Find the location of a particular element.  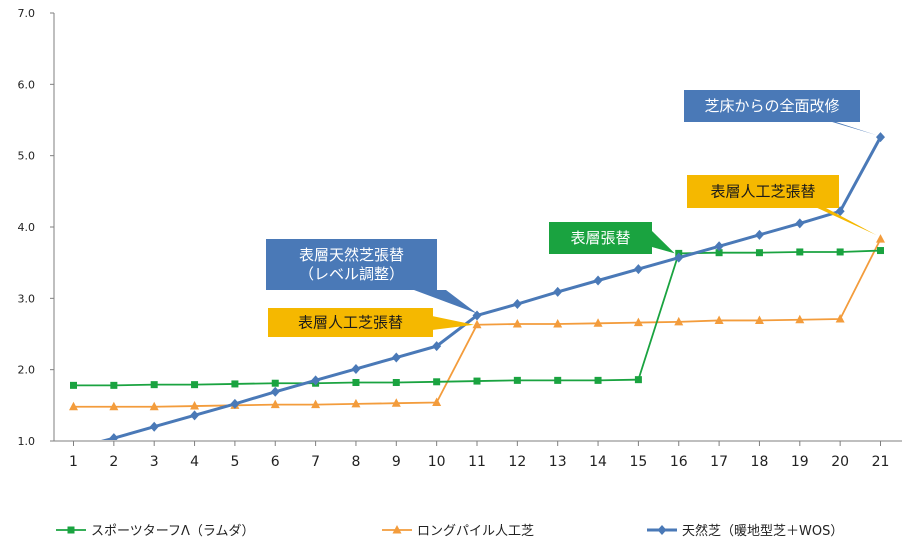

x-tick-label: 3 is located at coordinates (154, 462).